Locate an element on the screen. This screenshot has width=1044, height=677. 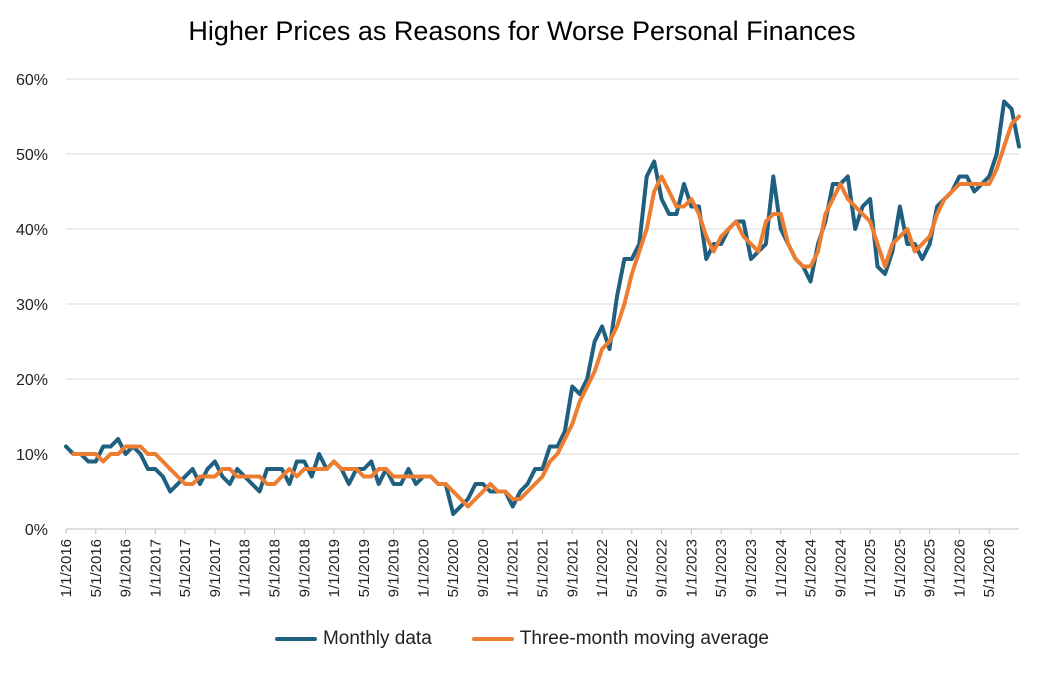
x-tick-label: 1/1/2026 is located at coordinates (959, 568).